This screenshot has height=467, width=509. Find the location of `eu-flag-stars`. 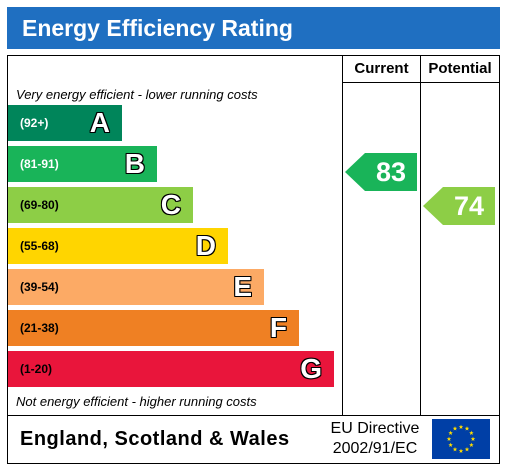

eu-flag-stars is located at coordinates (461, 438).